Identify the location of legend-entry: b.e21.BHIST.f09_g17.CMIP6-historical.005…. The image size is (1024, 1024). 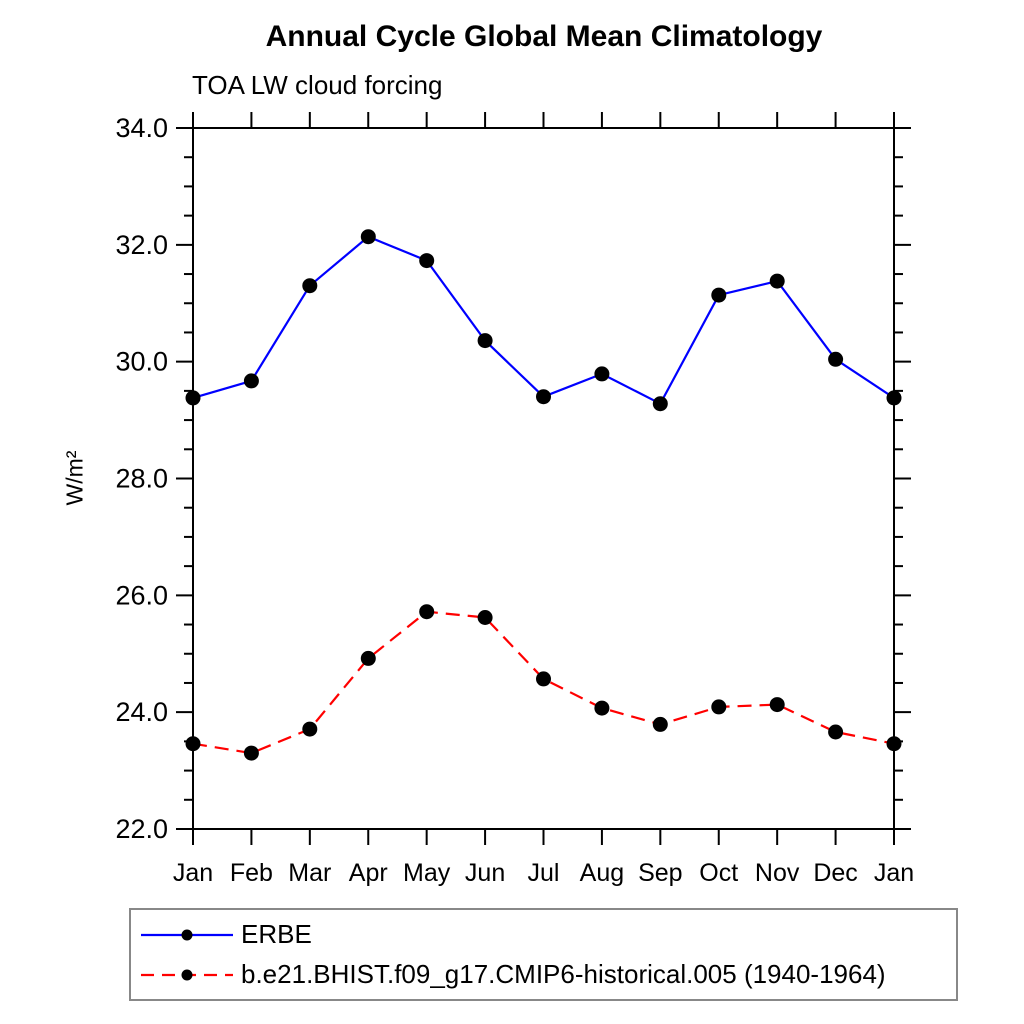
(545, 975).